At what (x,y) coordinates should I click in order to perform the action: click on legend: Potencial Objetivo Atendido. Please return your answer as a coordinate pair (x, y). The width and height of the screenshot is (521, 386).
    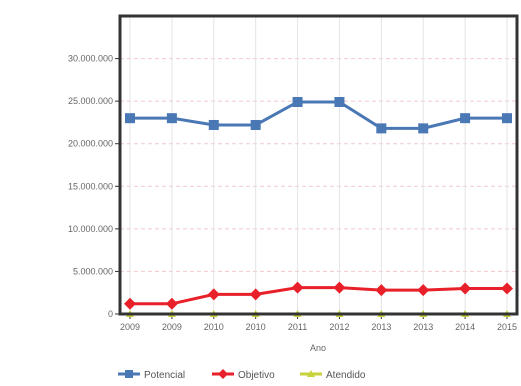
    Looking at the image, I should click on (242, 375).